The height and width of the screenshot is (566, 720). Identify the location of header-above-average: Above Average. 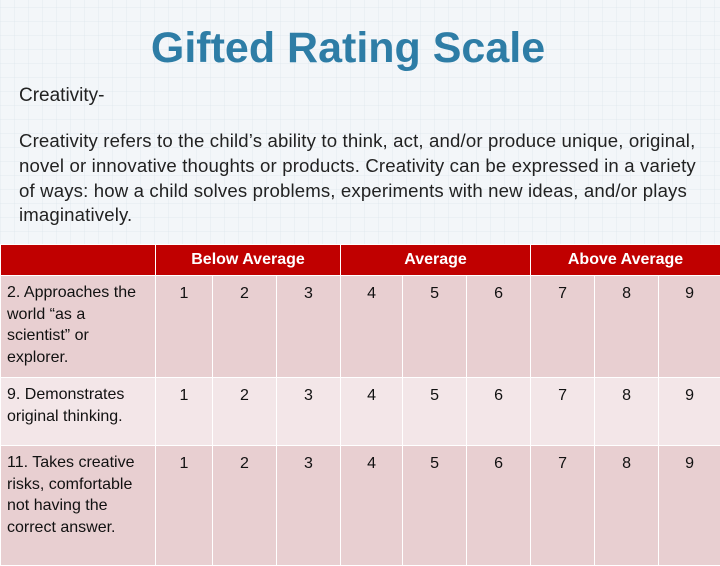
(625, 260).